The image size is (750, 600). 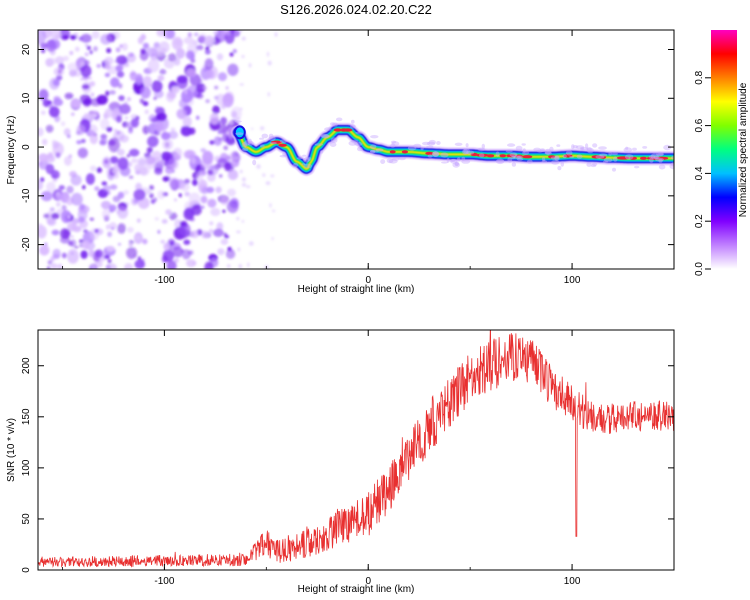 I want to click on top-x-tick-label: -100, so click(x=164, y=280).